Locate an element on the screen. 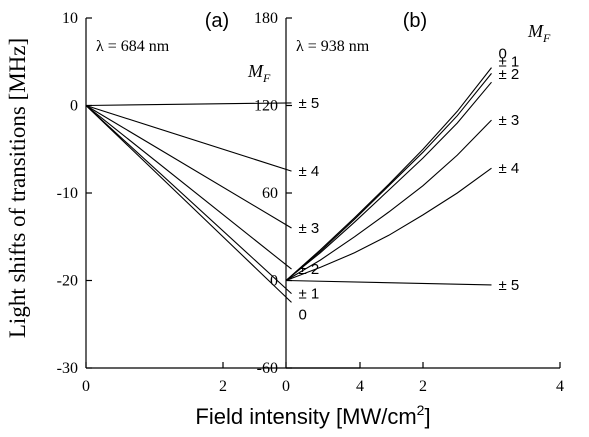 Image resolution: width=589 pixels, height=437 pixels. panel-label-b: (b) is located at coordinates (415, 21).